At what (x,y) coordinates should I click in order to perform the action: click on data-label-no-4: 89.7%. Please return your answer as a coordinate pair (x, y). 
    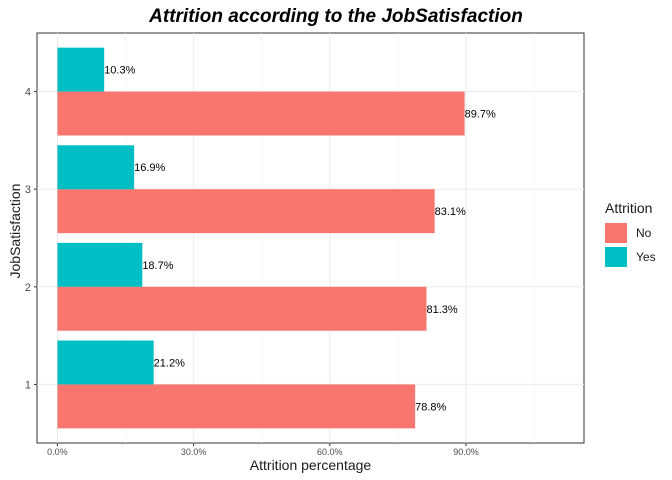
    Looking at the image, I should click on (480, 115).